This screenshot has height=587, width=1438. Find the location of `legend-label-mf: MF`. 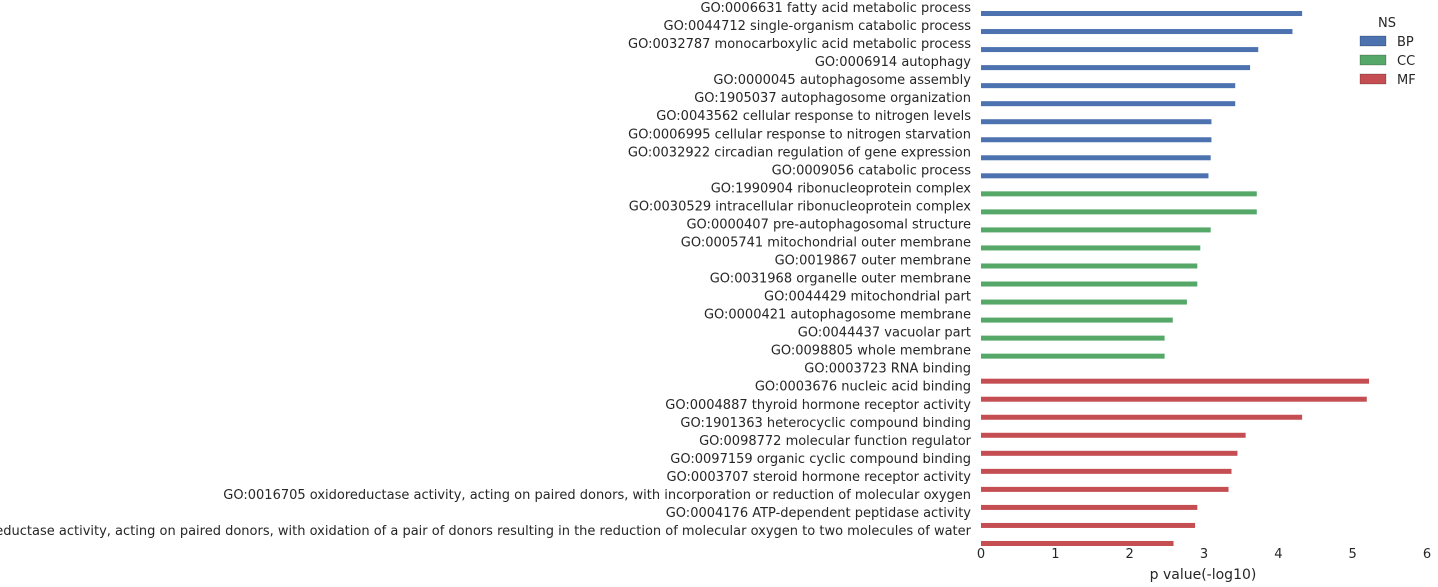

legend-label-mf: MF is located at coordinates (1406, 80).